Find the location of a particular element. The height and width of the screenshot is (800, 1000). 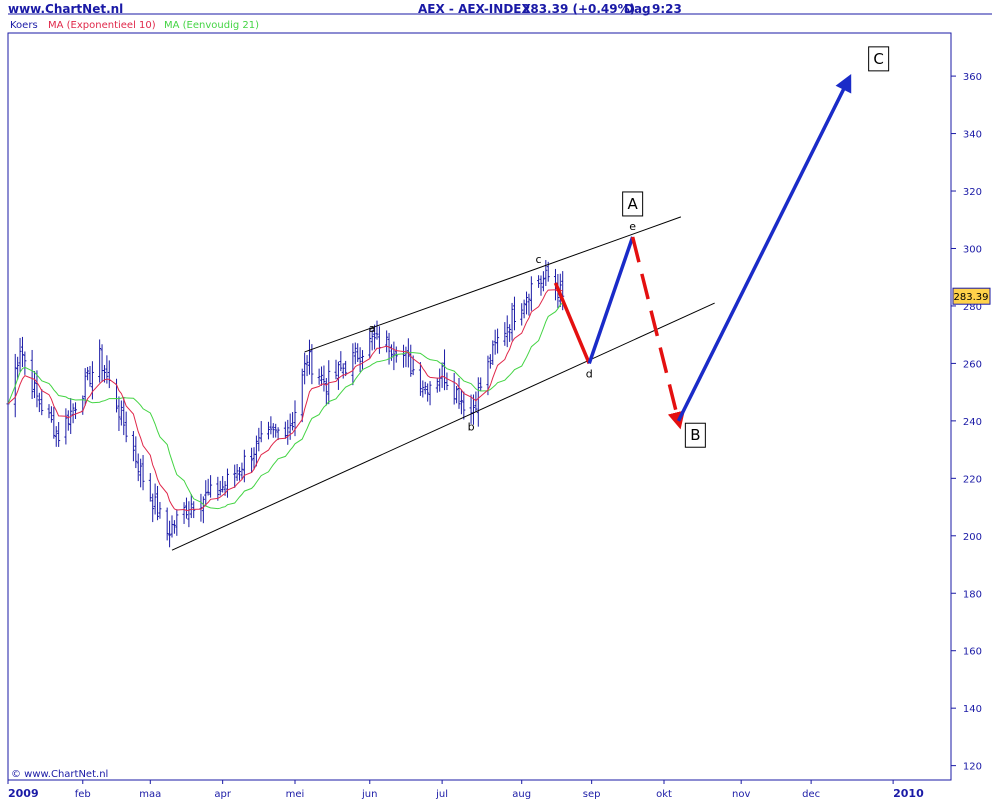

wave-label-e: e is located at coordinates (632, 226).